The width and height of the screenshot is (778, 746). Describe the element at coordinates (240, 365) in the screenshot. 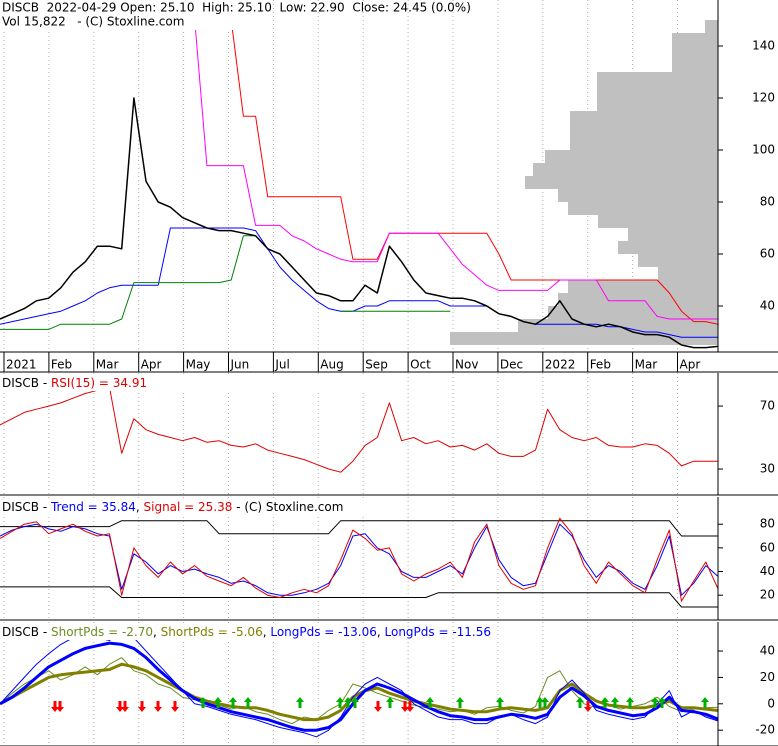

I see `x-tick-label: Jun` at that location.